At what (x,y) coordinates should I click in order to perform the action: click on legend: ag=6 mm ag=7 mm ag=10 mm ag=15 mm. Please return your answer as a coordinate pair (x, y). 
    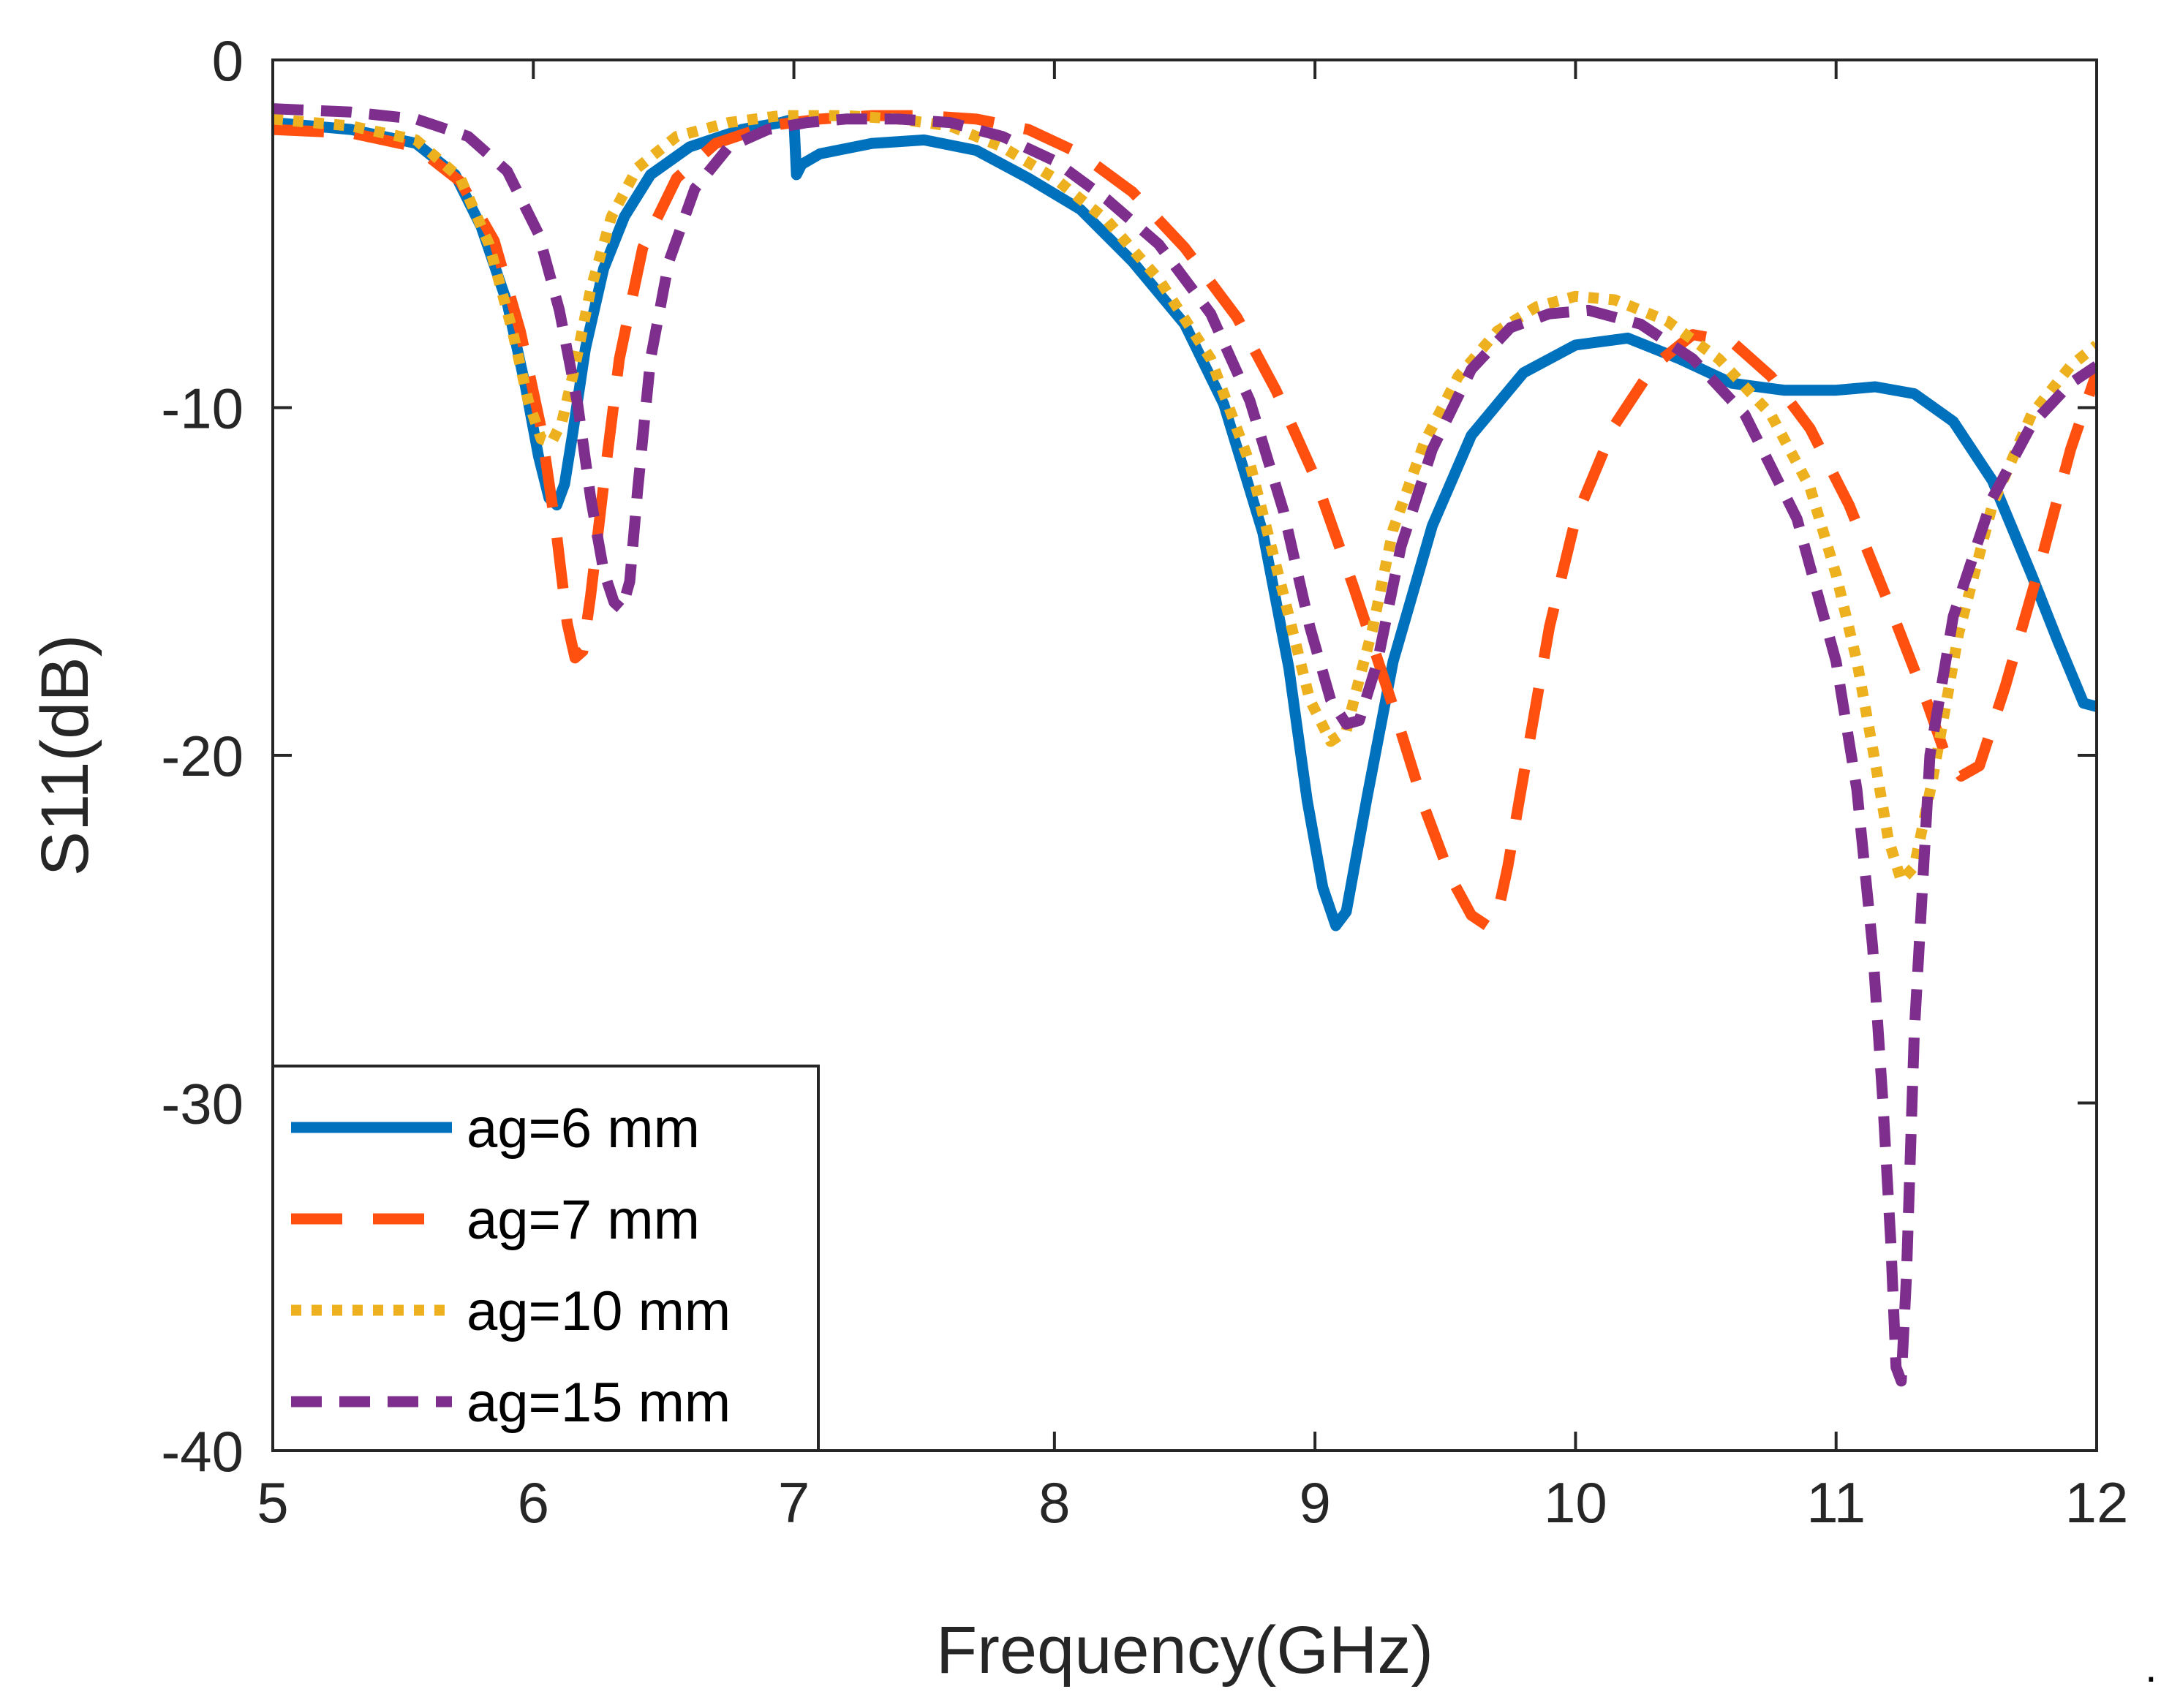
    Looking at the image, I should click on (546, 1258).